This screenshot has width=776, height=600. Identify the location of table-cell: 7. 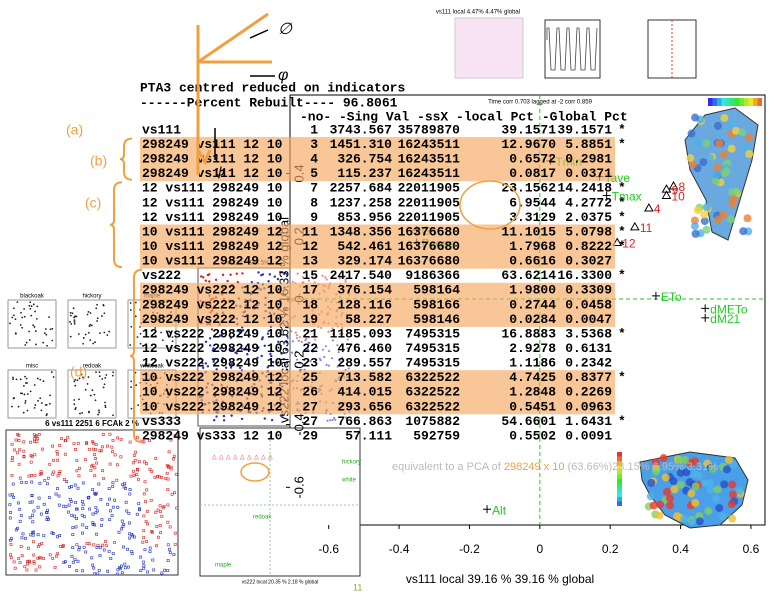
(314, 188).